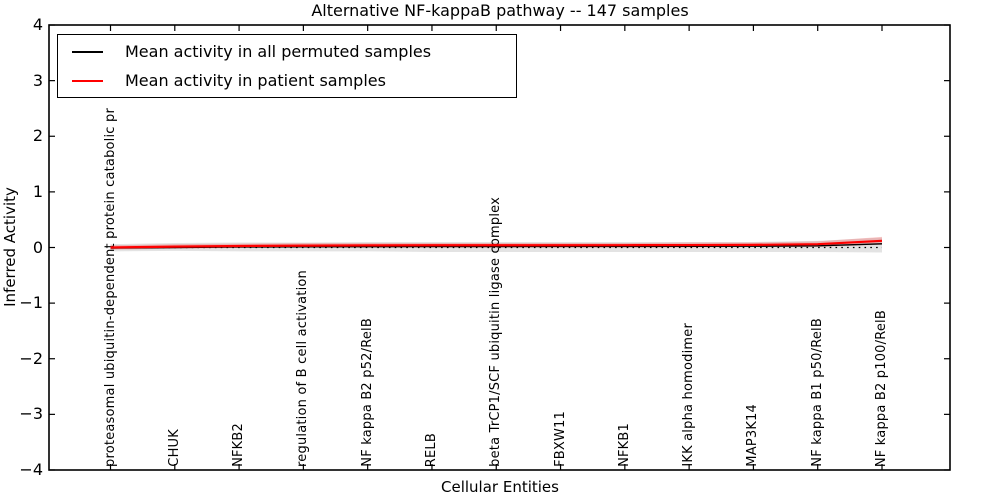 The image size is (1000, 500). I want to click on y-axis-label: Inferred Activity, so click(10, 247).